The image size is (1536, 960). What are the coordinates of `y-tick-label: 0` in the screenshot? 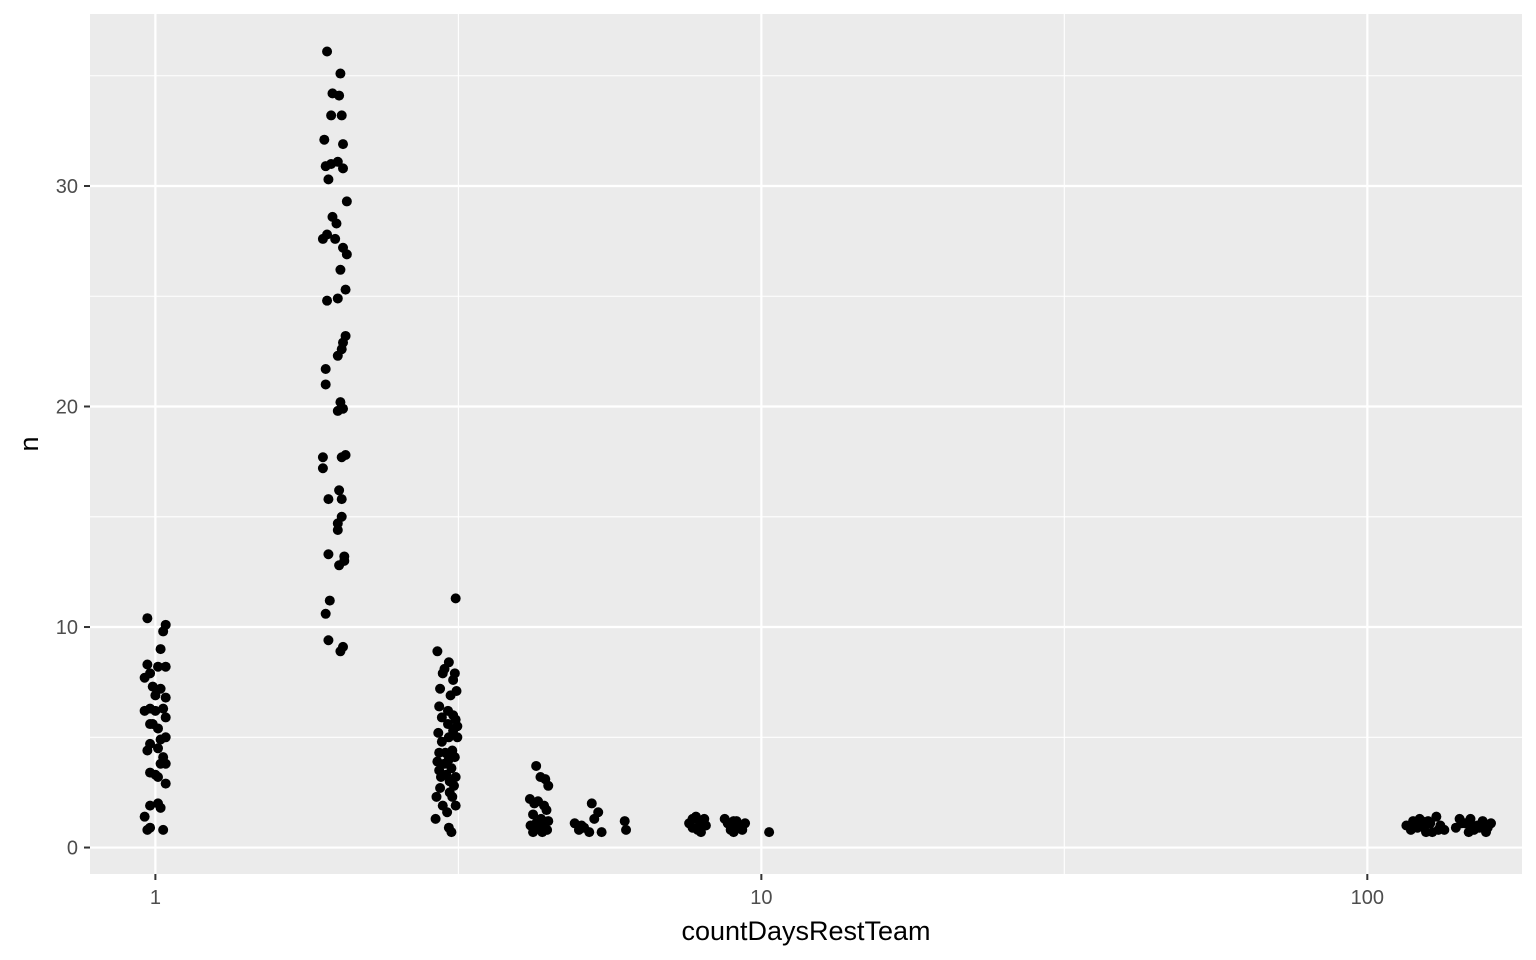 It's located at (72, 849).